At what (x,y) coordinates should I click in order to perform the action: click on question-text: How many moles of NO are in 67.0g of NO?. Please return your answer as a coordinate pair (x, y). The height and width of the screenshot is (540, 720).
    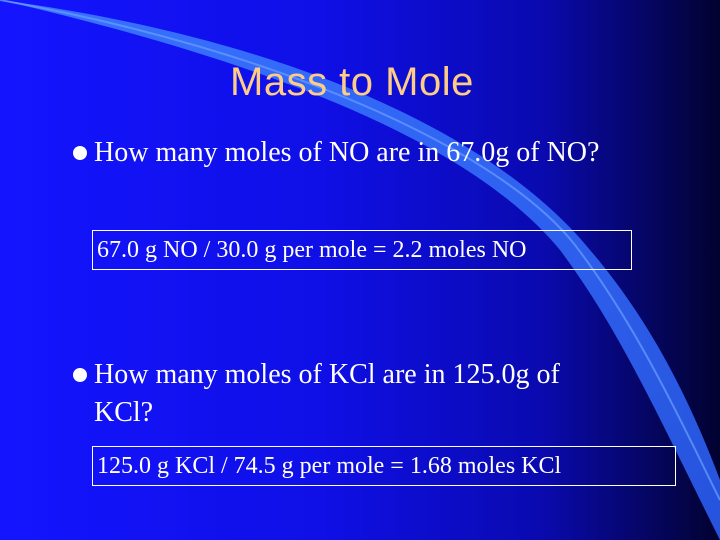
    Looking at the image, I should click on (347, 152).